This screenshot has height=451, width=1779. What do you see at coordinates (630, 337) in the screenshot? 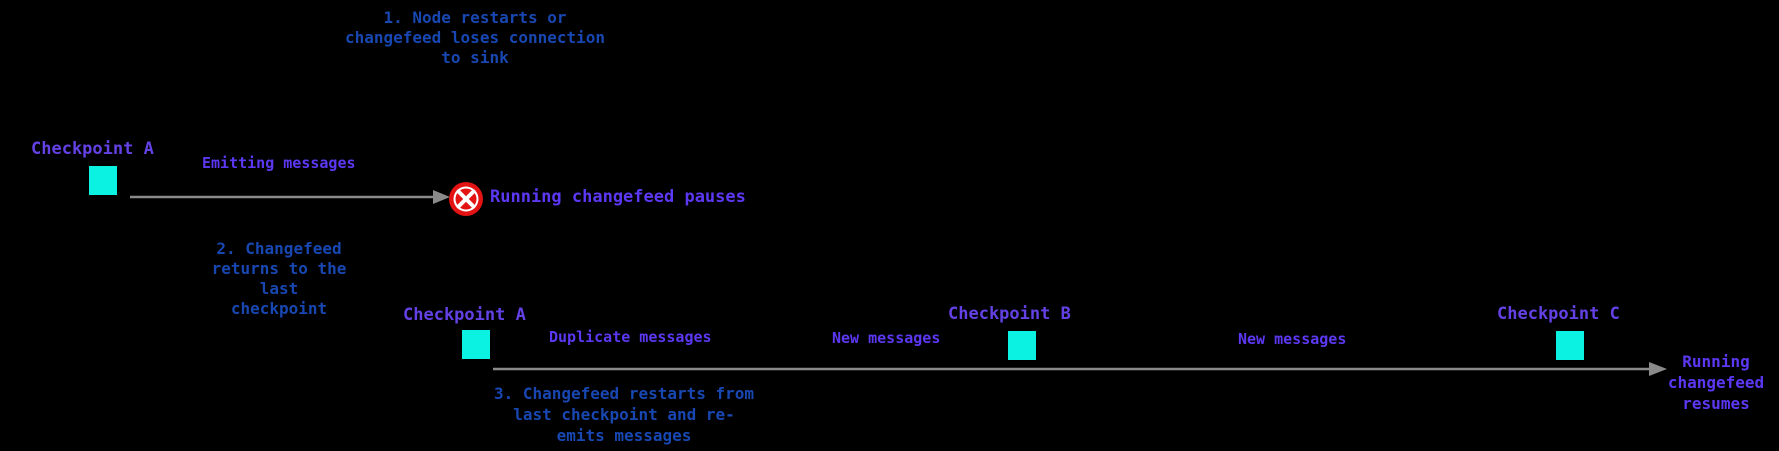
I see `duplicate-messages-label: Duplicate messages` at bounding box center [630, 337].